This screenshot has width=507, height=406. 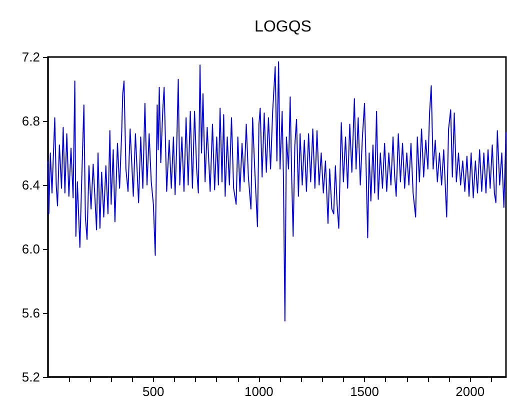 What do you see at coordinates (31, 121) in the screenshot?
I see `y-tick-label: 6.8` at bounding box center [31, 121].